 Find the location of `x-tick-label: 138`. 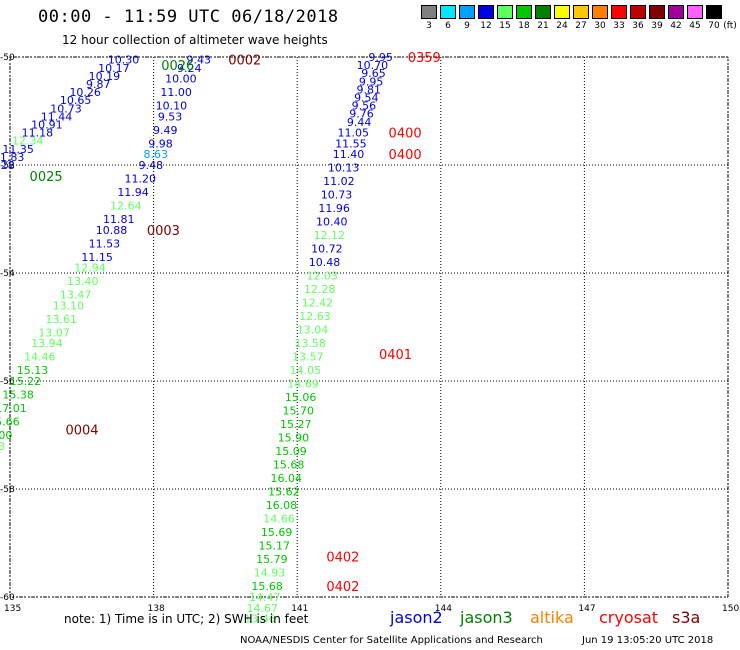

x-tick-label: 138 is located at coordinates (156, 609).